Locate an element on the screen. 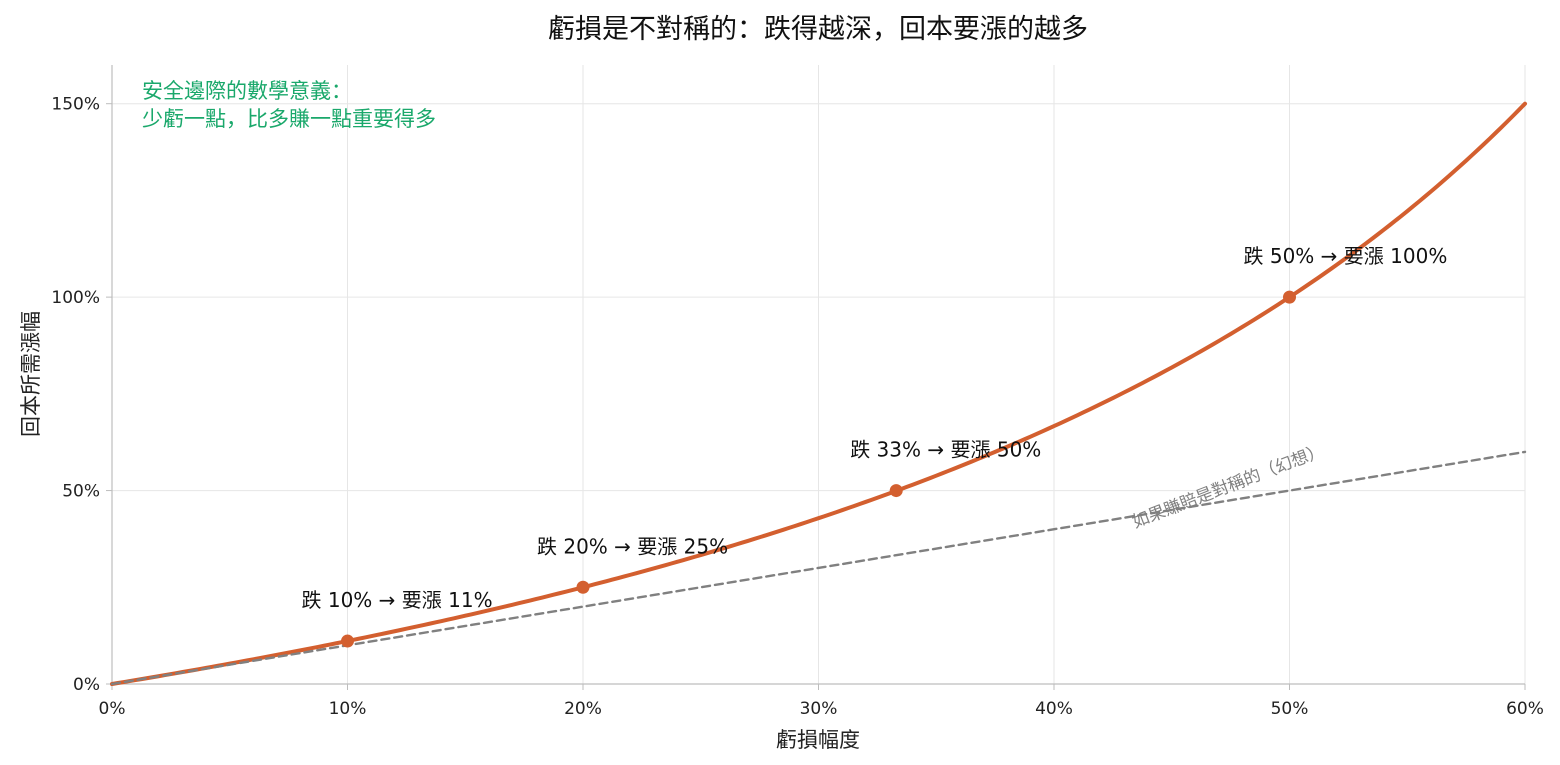 The width and height of the screenshot is (1560, 765). x-tick-label: 50% is located at coordinates (1290, 709).